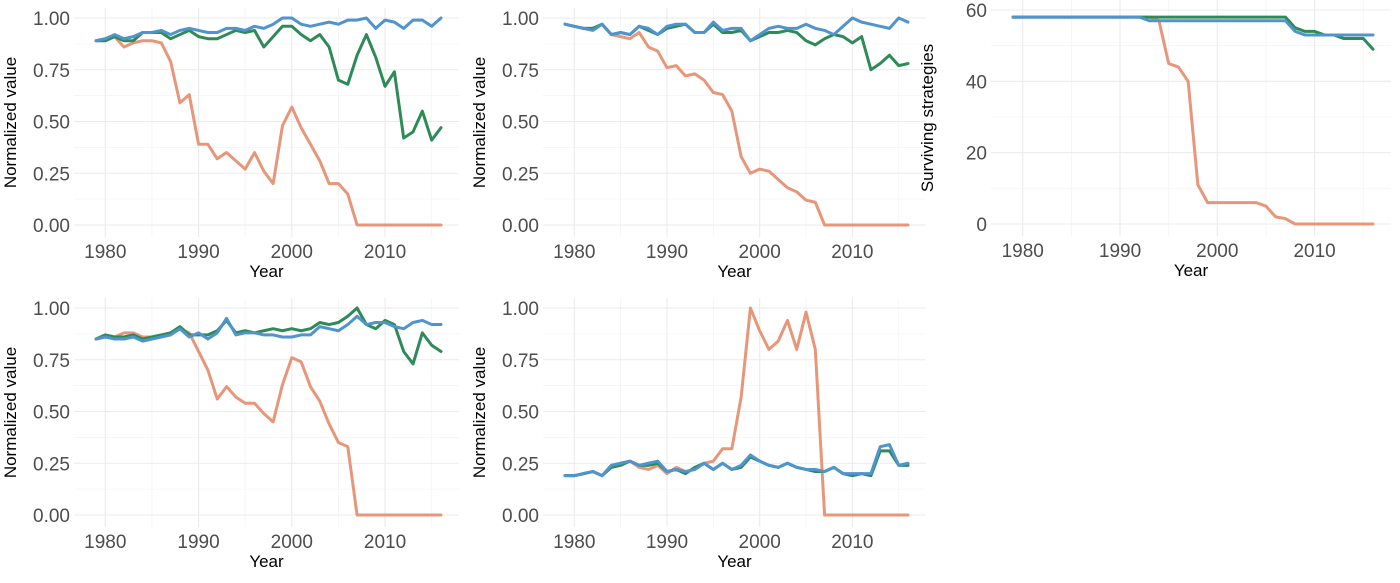  I want to click on y-tick-label: 0, so click(981, 225).